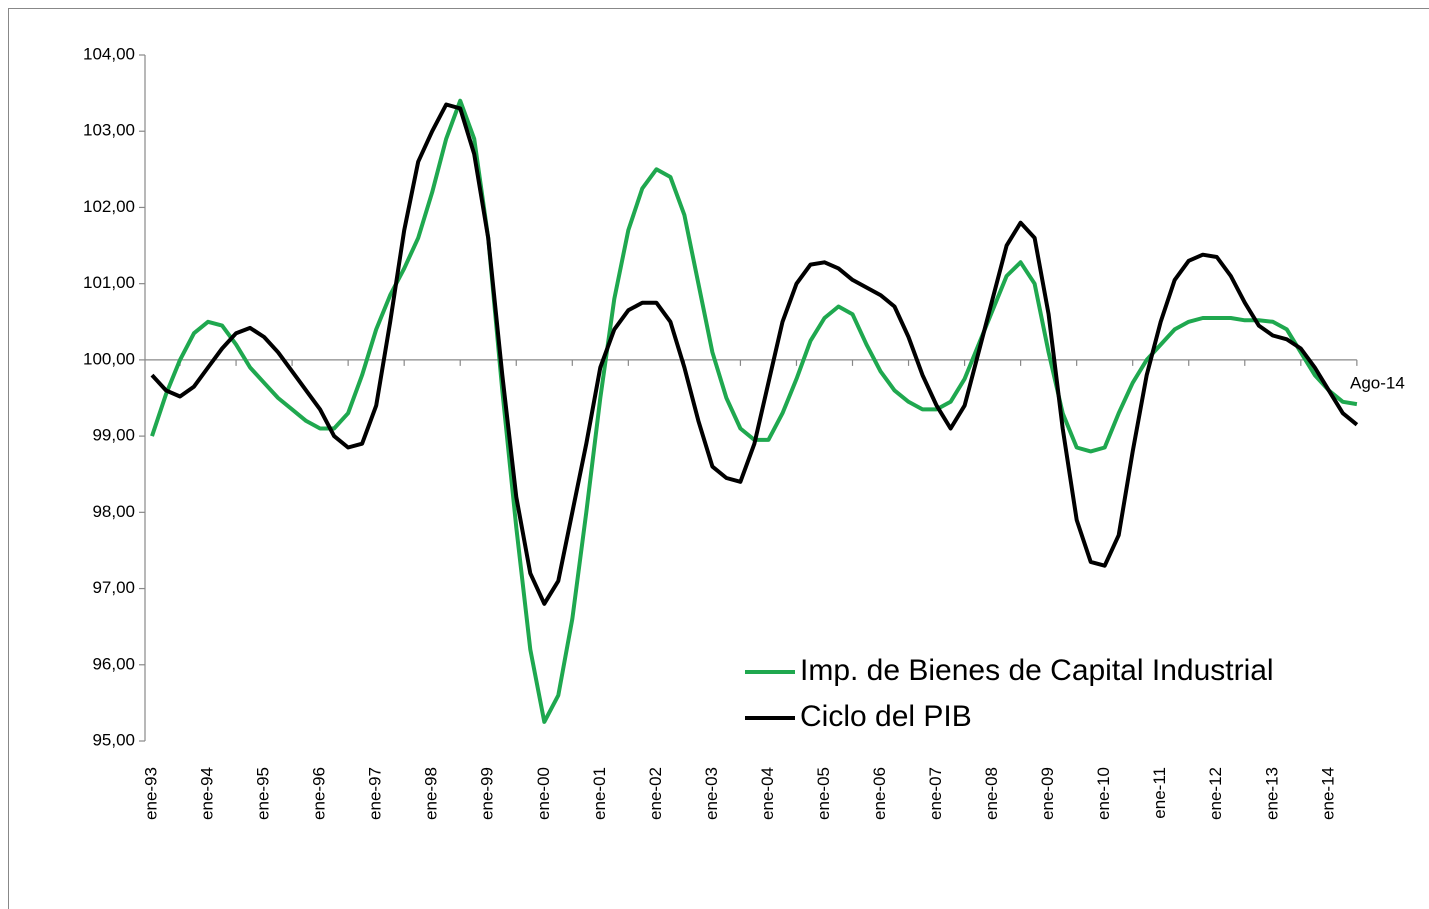 The image size is (1429, 909). Describe the element at coordinates (655, 793) in the screenshot. I see `x-tick-label: ene-02` at that location.